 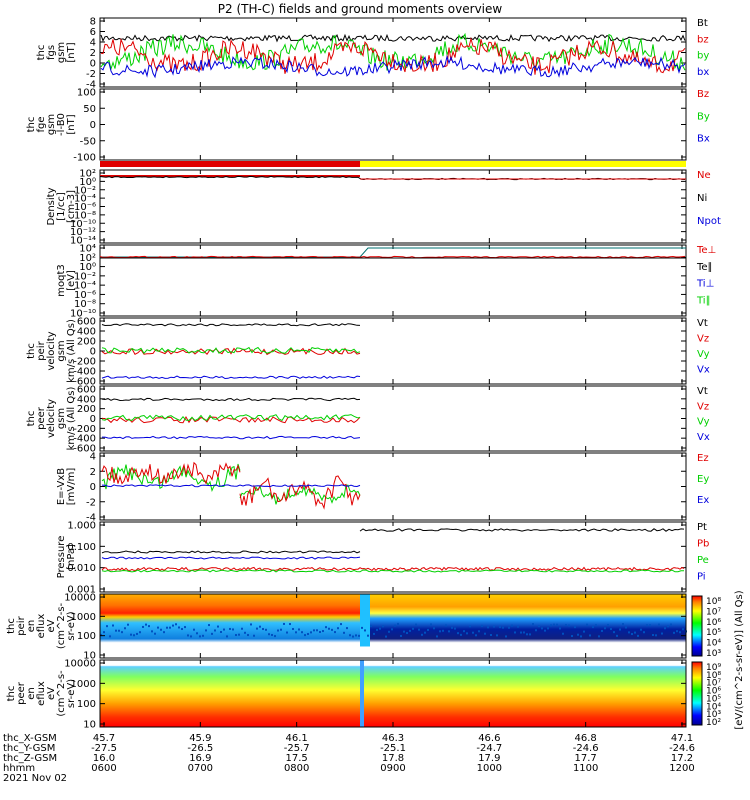 I want to click on y-axis-label-line: eV, so click(x=51, y=693).